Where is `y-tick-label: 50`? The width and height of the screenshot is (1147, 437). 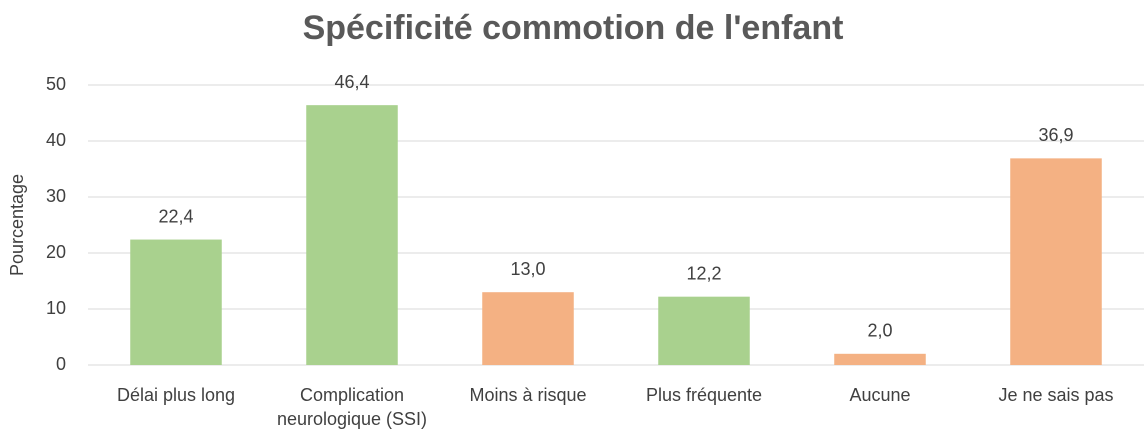
y-tick-label: 50 is located at coordinates (56, 84).